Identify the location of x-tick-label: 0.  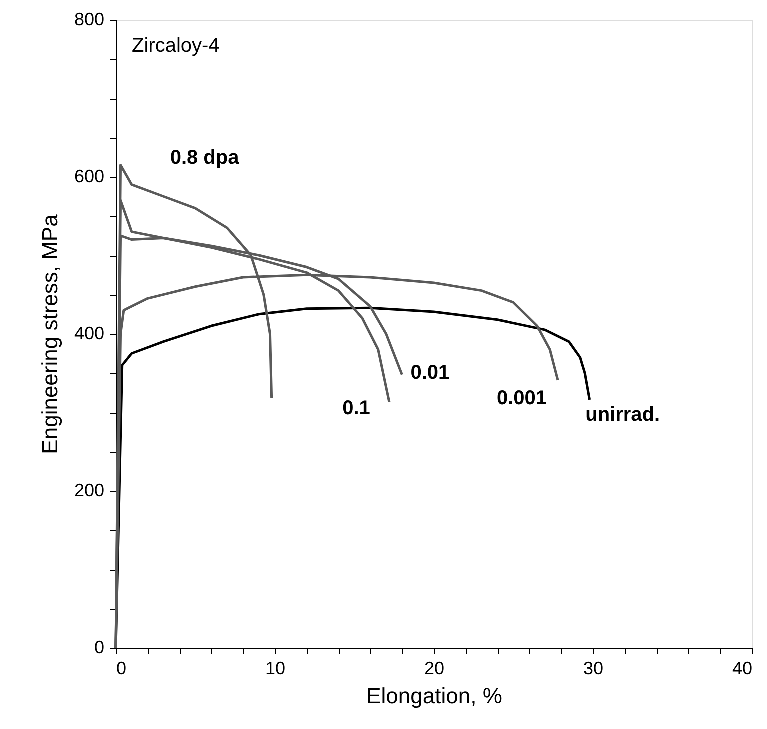
(121, 668).